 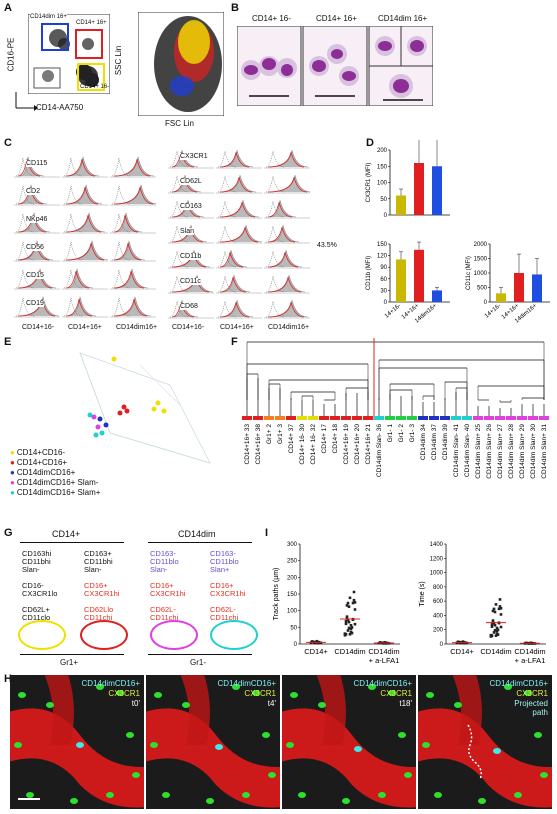 What do you see at coordinates (228, 593) in the screenshot?
I see `marker-col4-4: CX3CR1hi` at bounding box center [228, 593].